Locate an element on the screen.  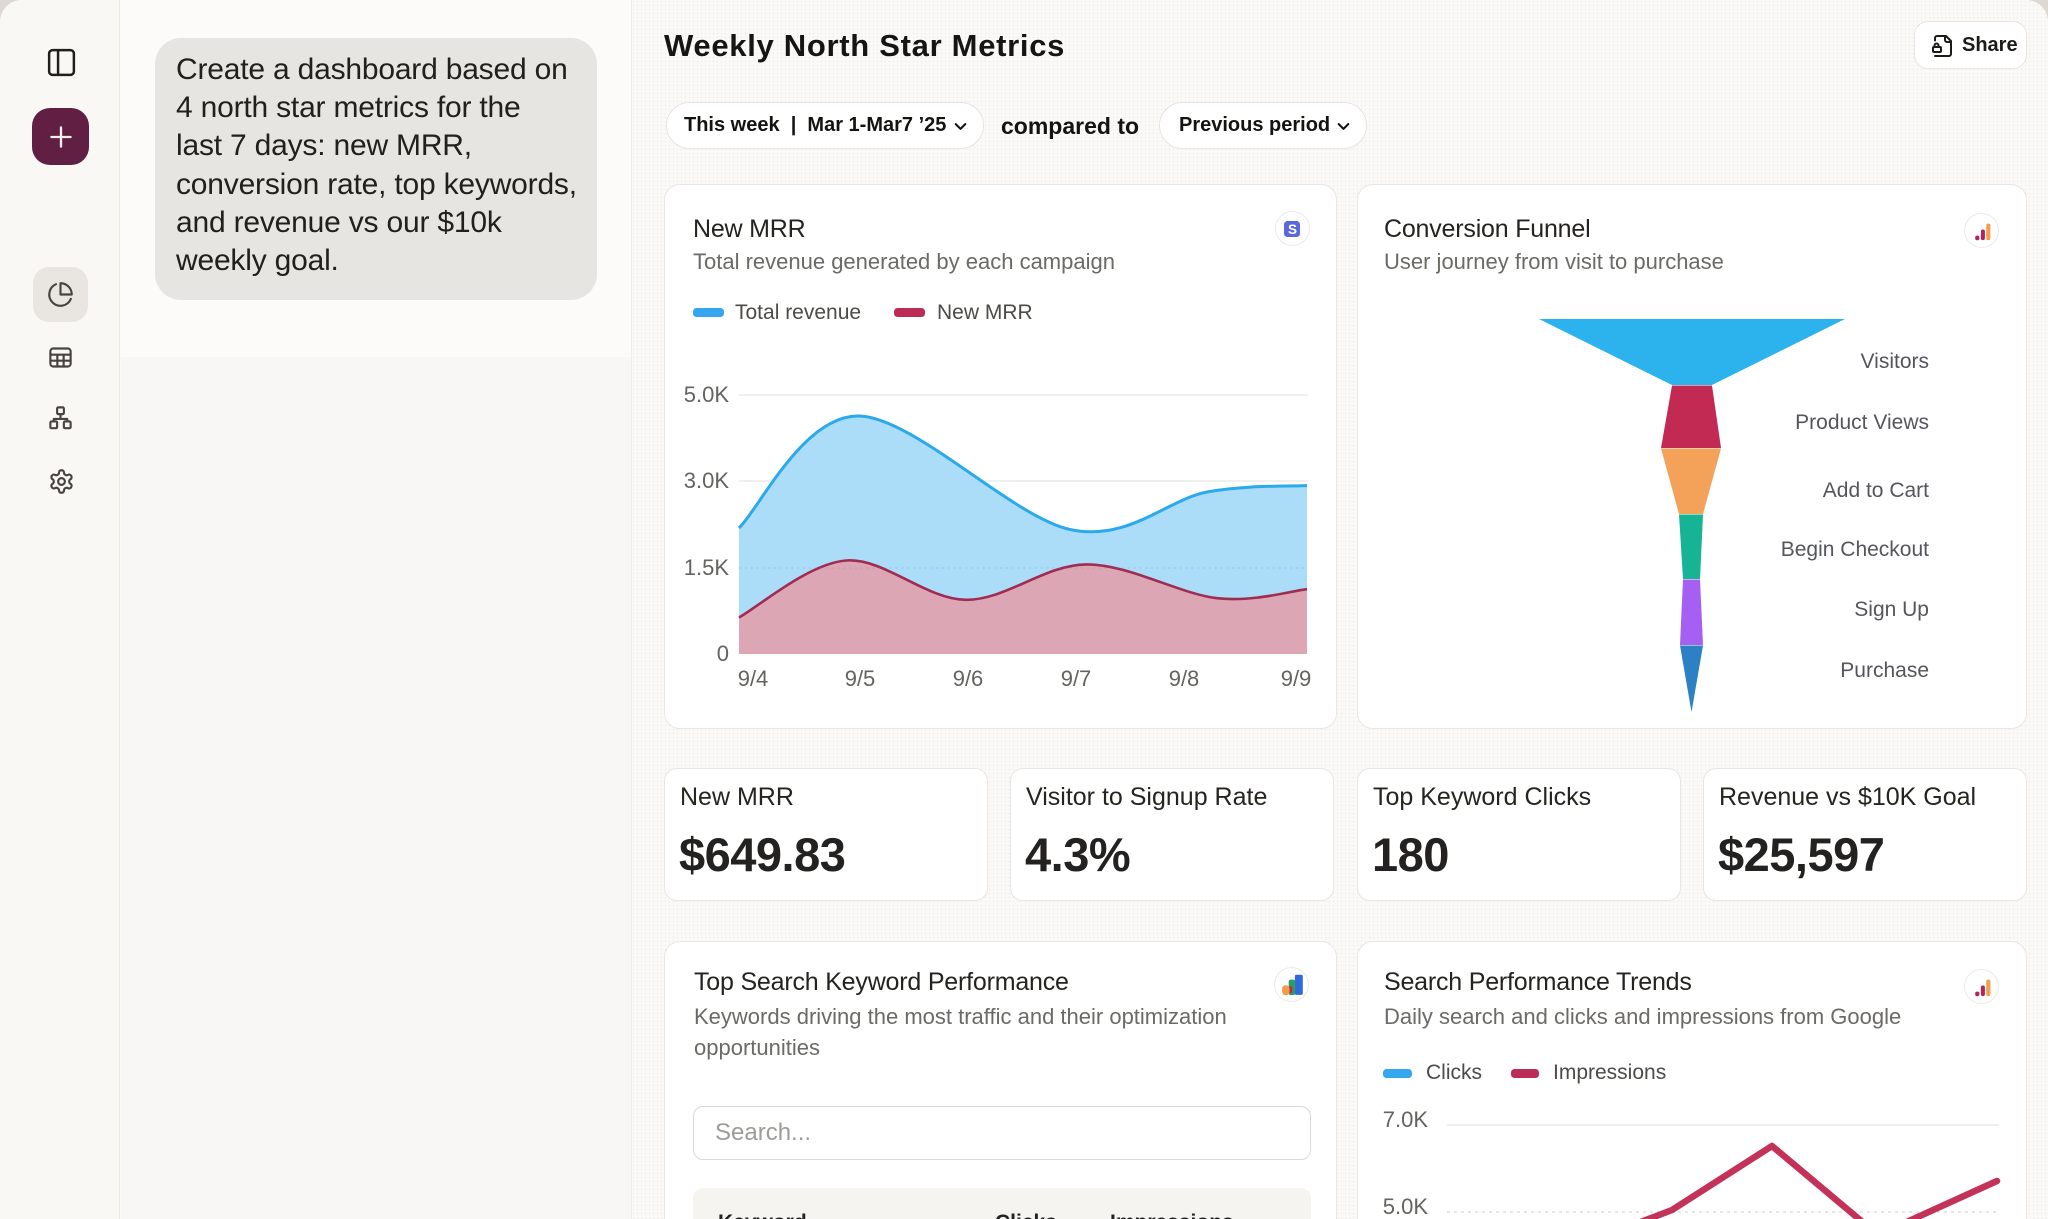
svg-text: Add to Cart is located at coordinates (1876, 490).